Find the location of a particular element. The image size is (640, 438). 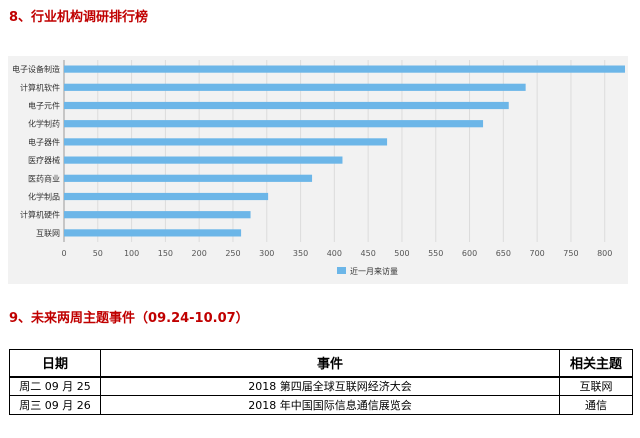

section-8-heading: 8、行业机构调研排行榜 is located at coordinates (79, 17).